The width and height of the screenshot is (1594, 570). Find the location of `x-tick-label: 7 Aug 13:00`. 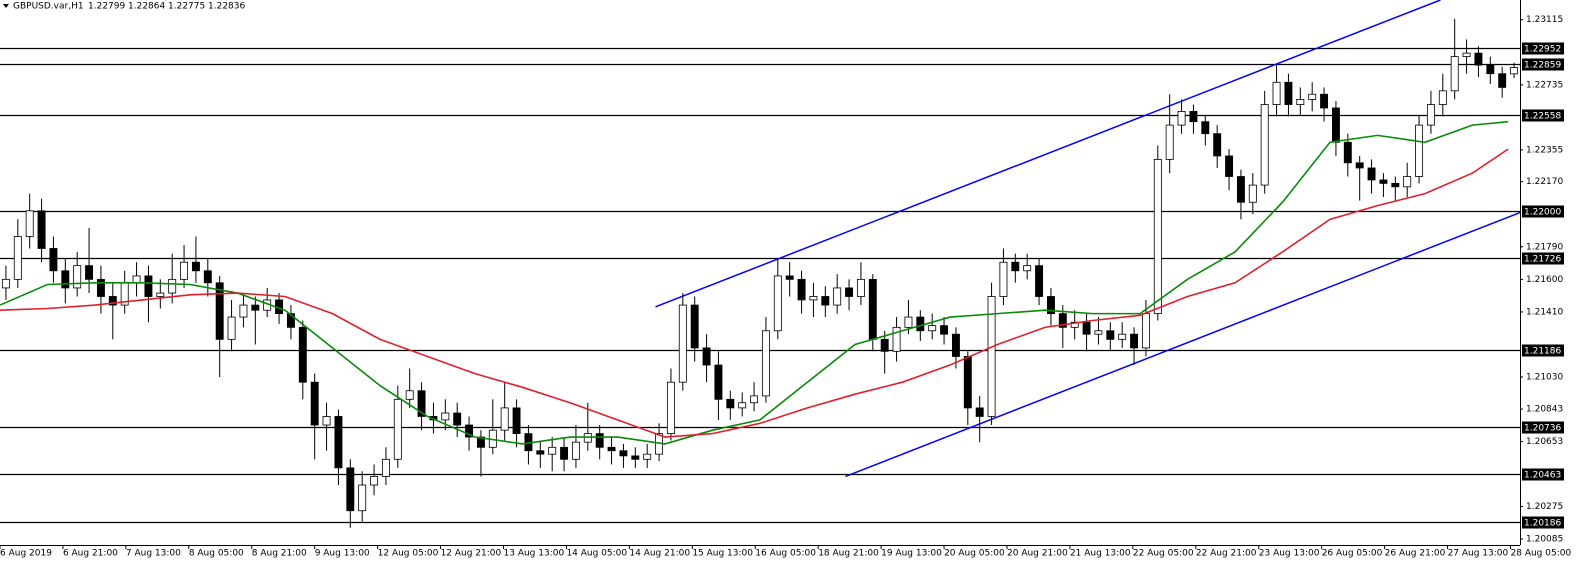

x-tick-label: 7 Aug 13:00 is located at coordinates (153, 554).